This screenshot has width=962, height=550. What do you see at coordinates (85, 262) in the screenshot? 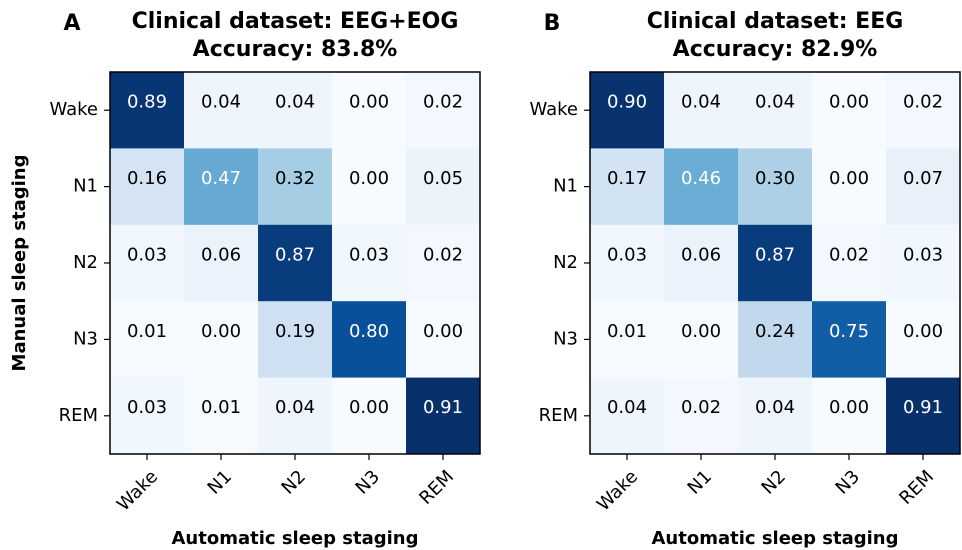
I see `y-tick-label: N2` at bounding box center [85, 262].